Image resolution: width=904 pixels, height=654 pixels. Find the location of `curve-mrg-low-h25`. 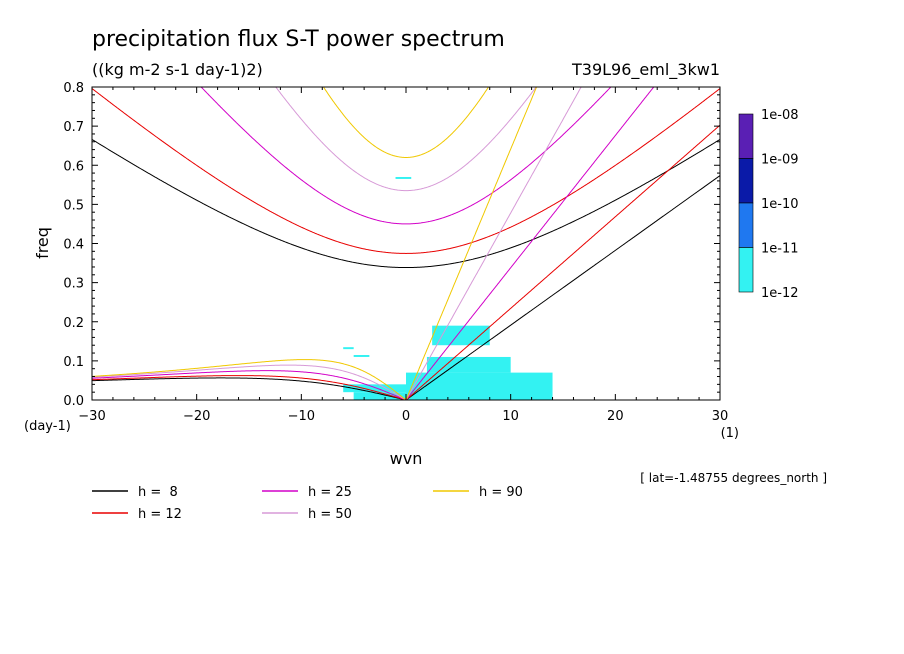

curve-mrg-low-h25 is located at coordinates (249, 385).